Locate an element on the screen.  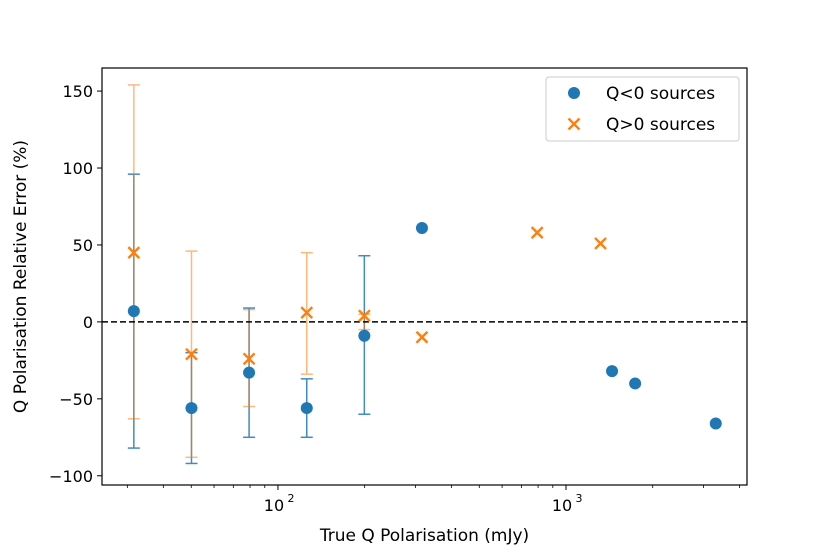
y-axis-label: Q Polarisation Relative Error (%) is located at coordinates (21, 276).